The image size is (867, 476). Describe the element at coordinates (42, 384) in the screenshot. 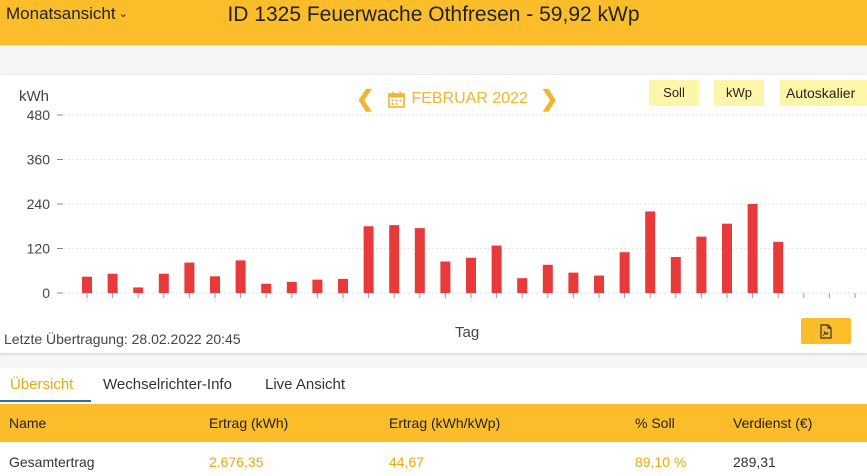

I see `tab-overview: Übersicht` at that location.